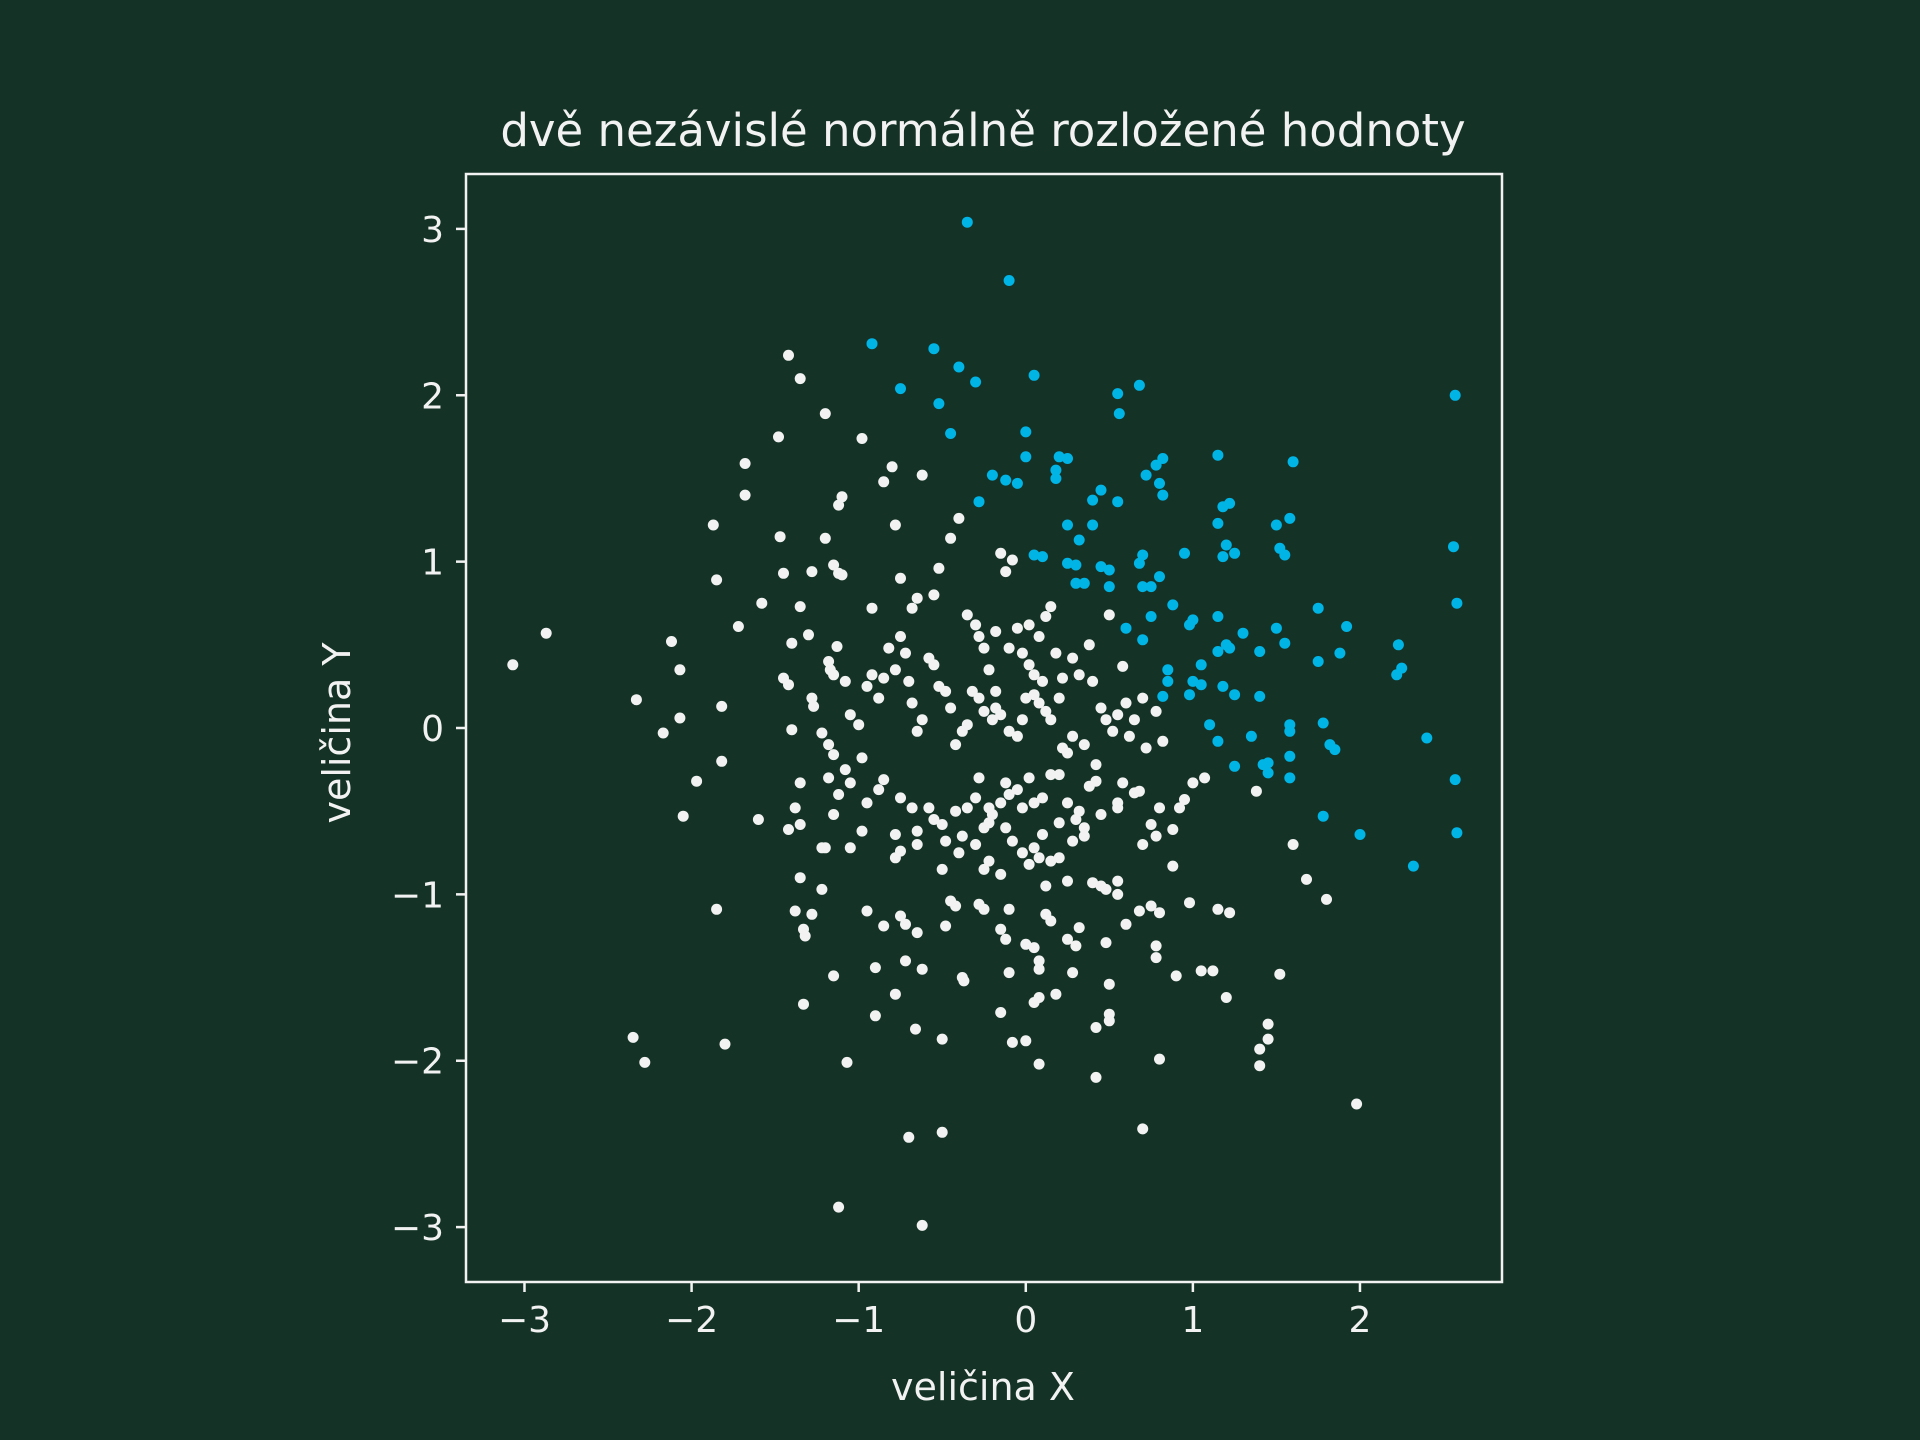 The width and height of the screenshot is (1920, 1440). What do you see at coordinates (1192, 1320) in the screenshot?
I see `x-tick-label: 1` at bounding box center [1192, 1320].